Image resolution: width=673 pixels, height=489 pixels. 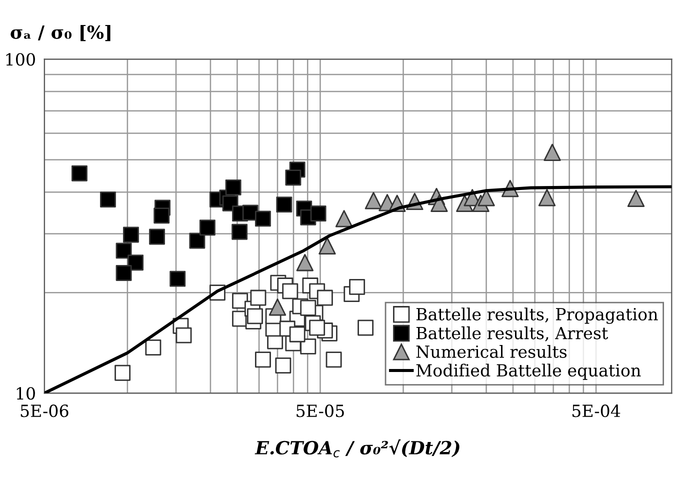 I want to click on x-axis-title: E.CTOA$_{c}$ / σ₀²√(Dt/2), so click(x=357, y=448).